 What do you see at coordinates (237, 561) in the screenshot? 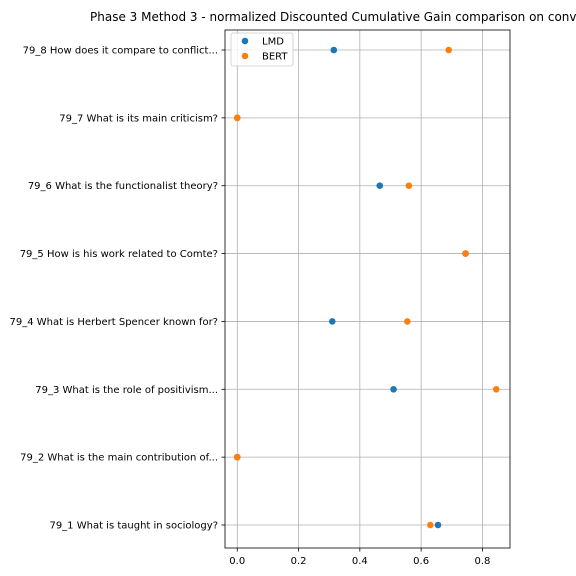
I see `x-tick-label: 0.0` at bounding box center [237, 561].